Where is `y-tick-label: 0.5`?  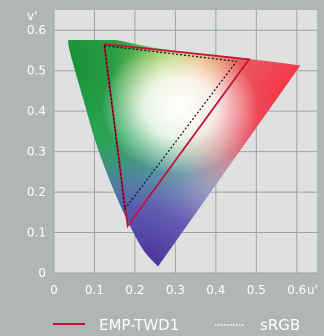
y-tick-label: 0.5 is located at coordinates (36, 71).